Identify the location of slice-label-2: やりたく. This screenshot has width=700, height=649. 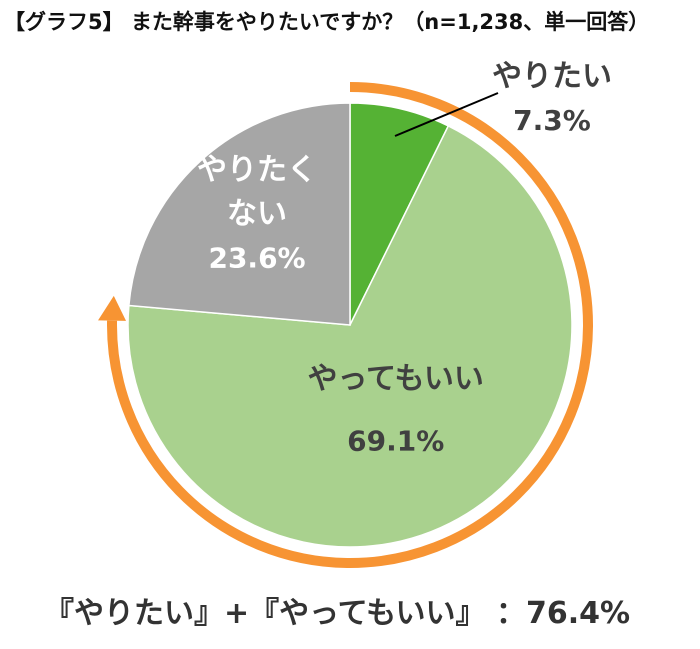
(257, 169).